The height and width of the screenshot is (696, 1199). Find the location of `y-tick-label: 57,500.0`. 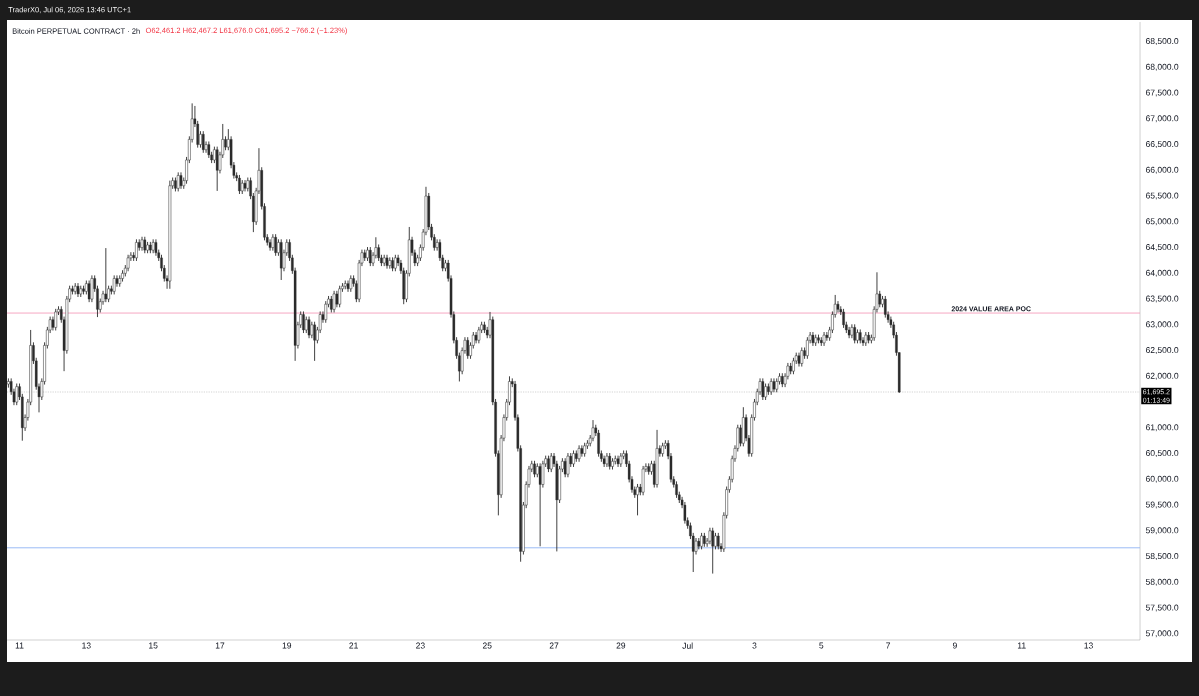

y-tick-label: 57,500.0 is located at coordinates (1162, 608).